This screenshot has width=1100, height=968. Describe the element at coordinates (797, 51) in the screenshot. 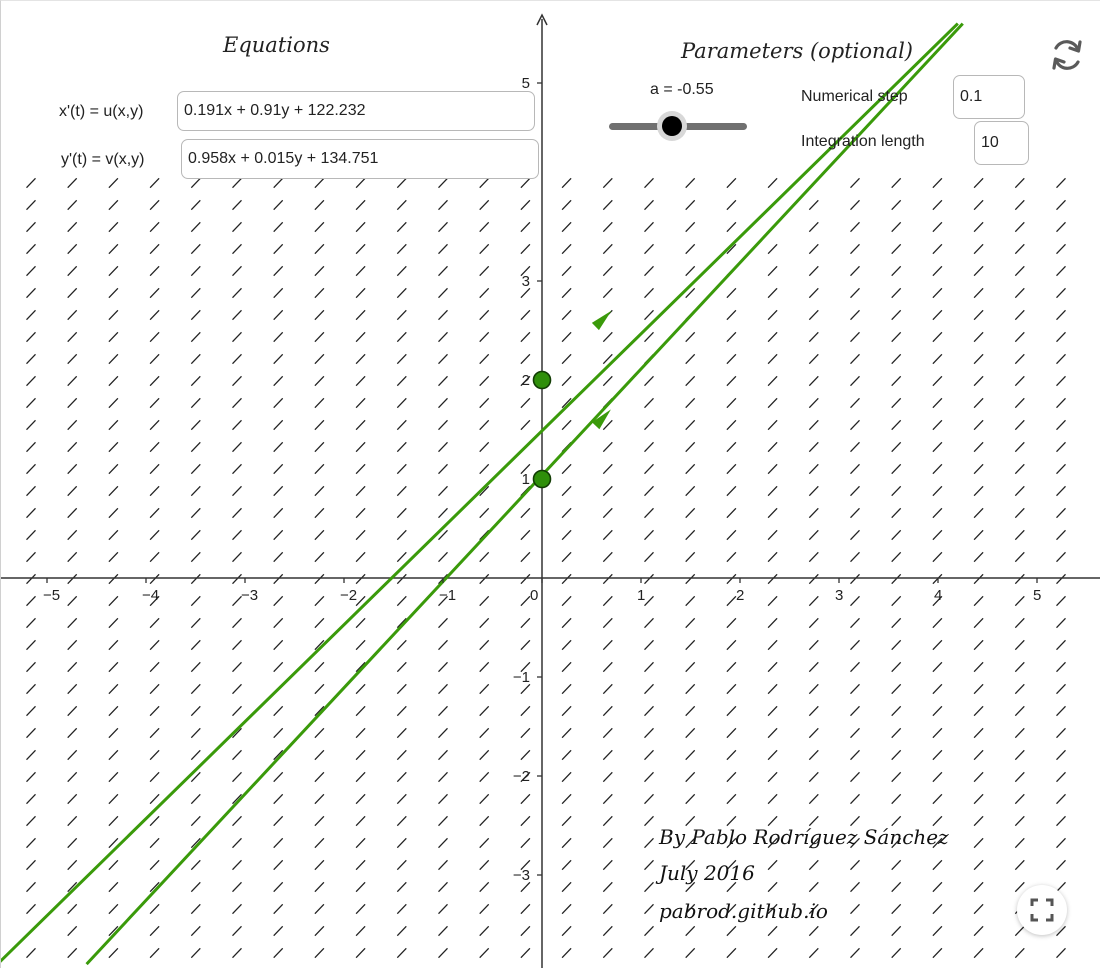

I see `parameters-title: Parameters (optional)` at that location.